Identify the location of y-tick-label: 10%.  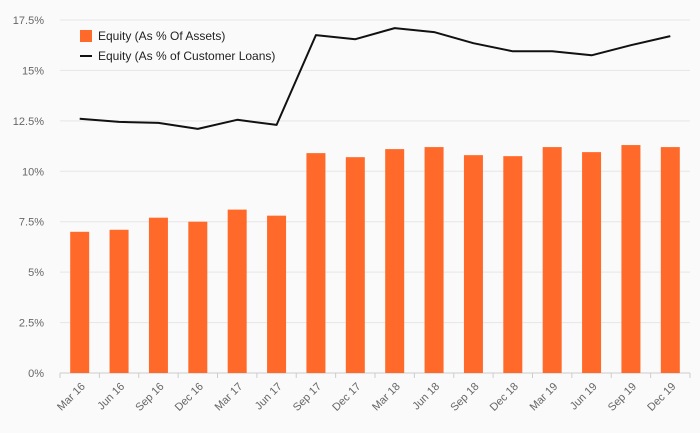
(33, 172).